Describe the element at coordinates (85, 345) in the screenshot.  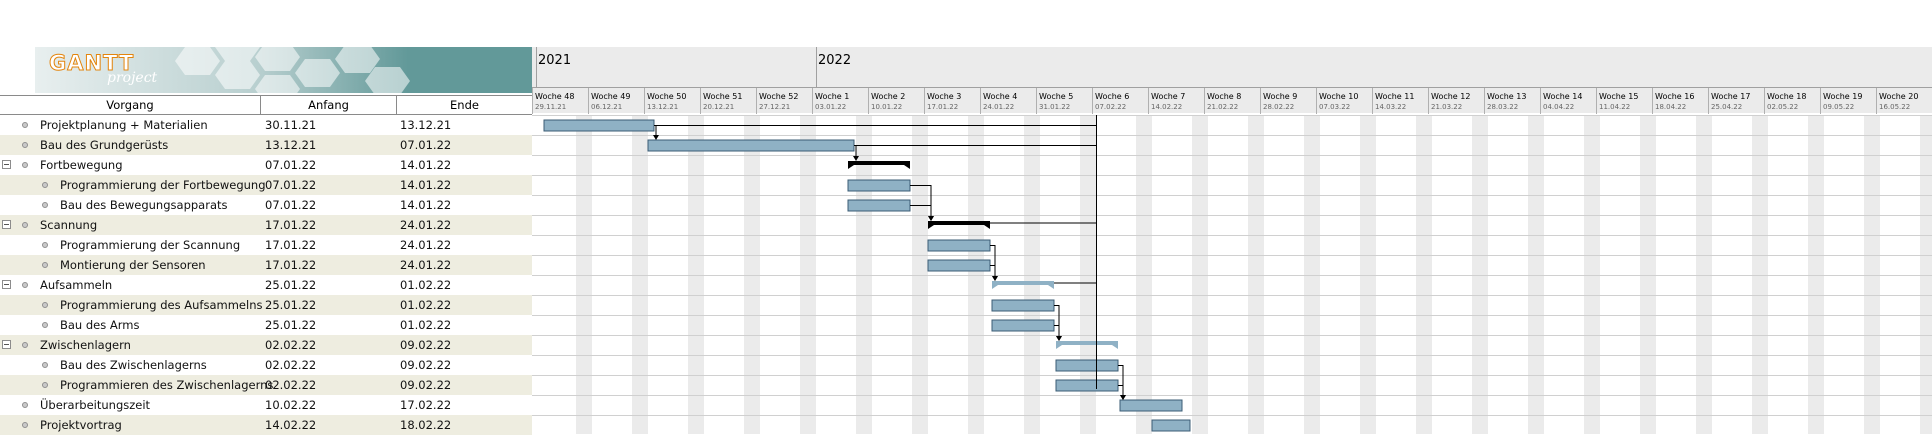
I see `task-name: Zwischenlagern` at that location.